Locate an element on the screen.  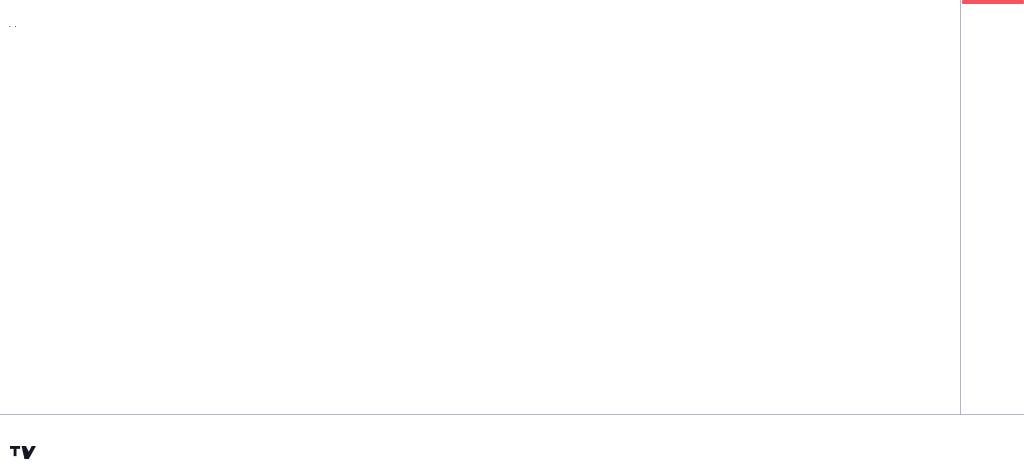
legend-ohlc-row: · · is located at coordinates (12, 26).